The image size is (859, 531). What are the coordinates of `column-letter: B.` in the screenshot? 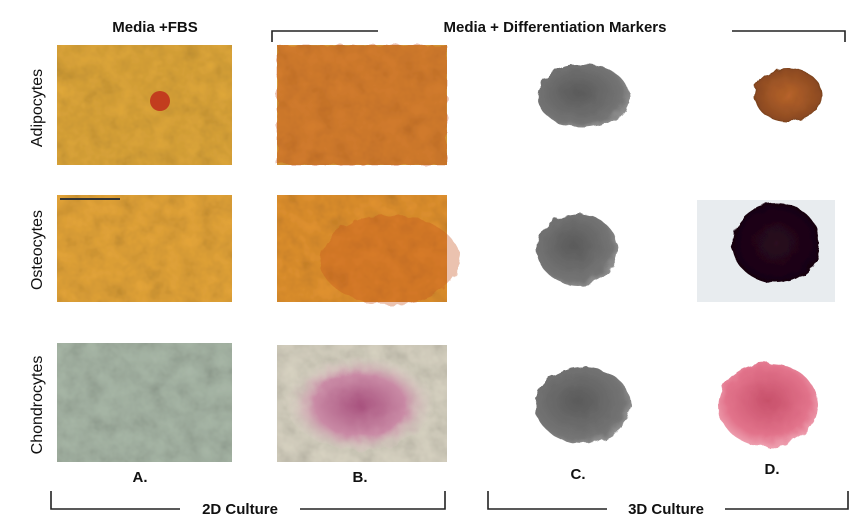 It's located at (360, 477).